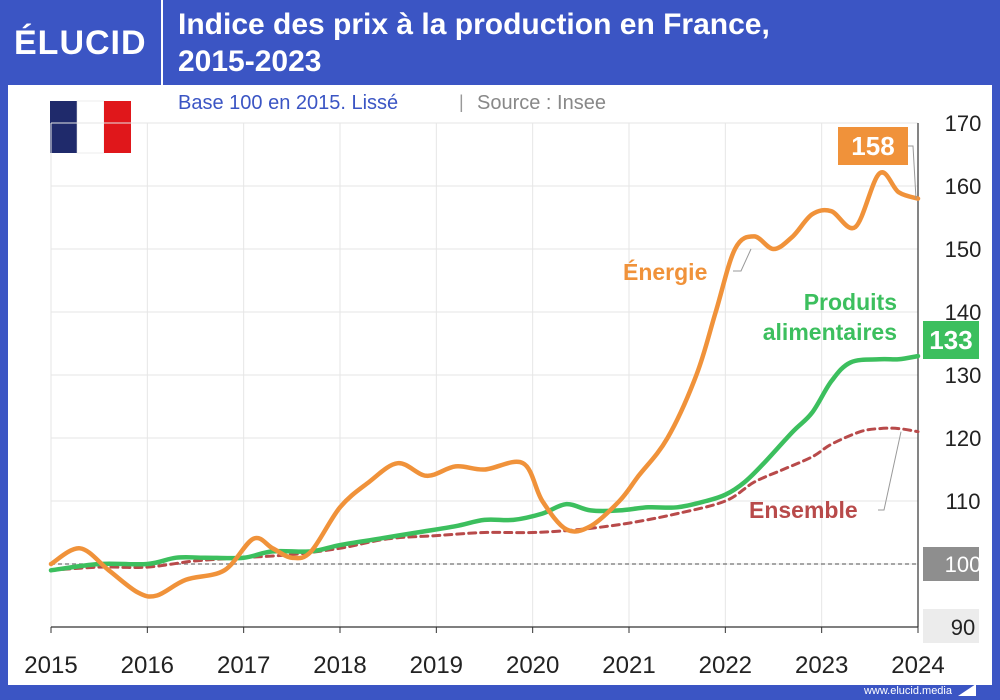 The height and width of the screenshot is (700, 1000). Describe the element at coordinates (288, 103) in the screenshot. I see `subtitle-base: Base 100 en 2015. Lissé` at that location.